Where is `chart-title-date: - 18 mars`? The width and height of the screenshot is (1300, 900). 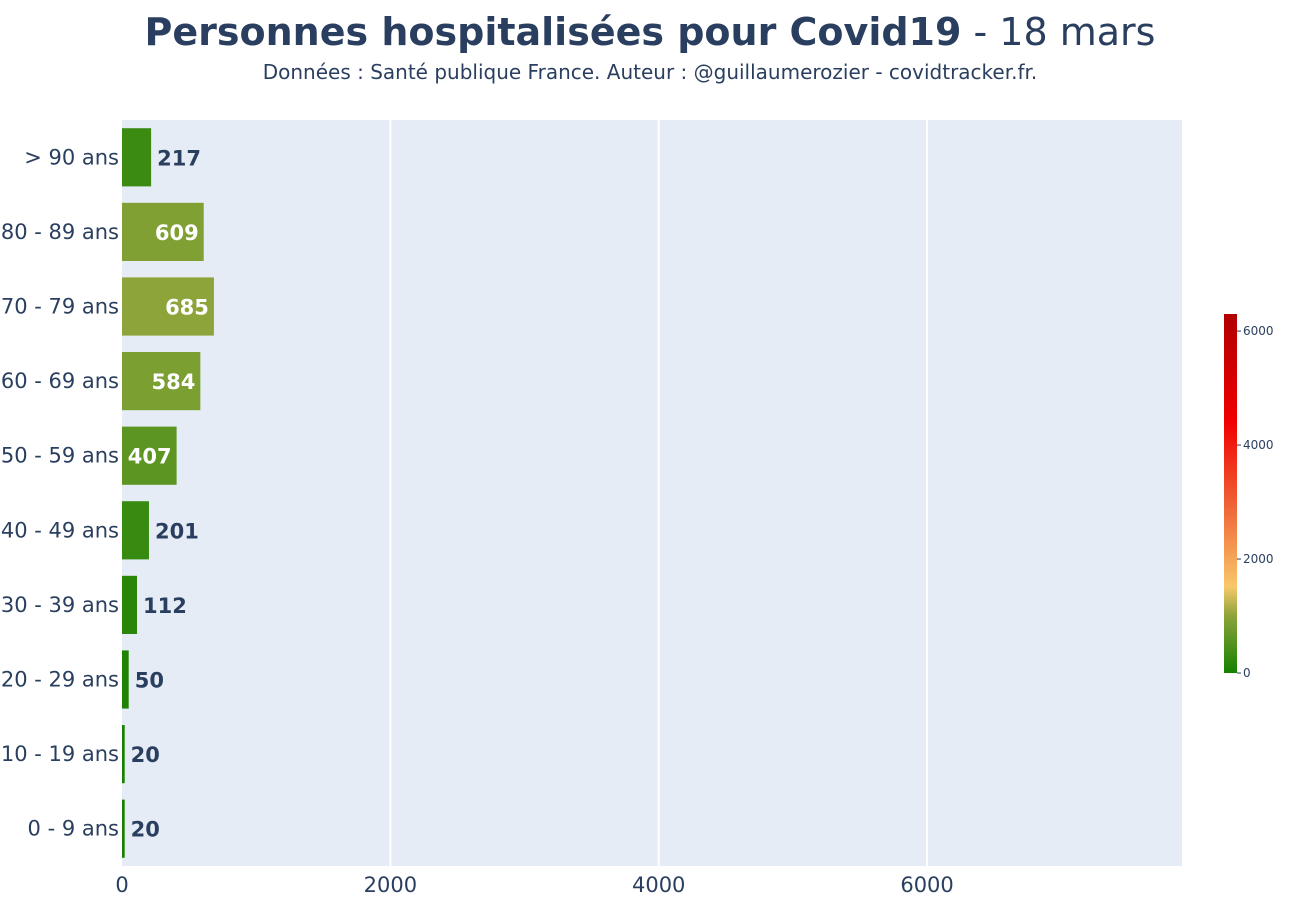 chart-title-date: - 18 mars is located at coordinates (1058, 32).